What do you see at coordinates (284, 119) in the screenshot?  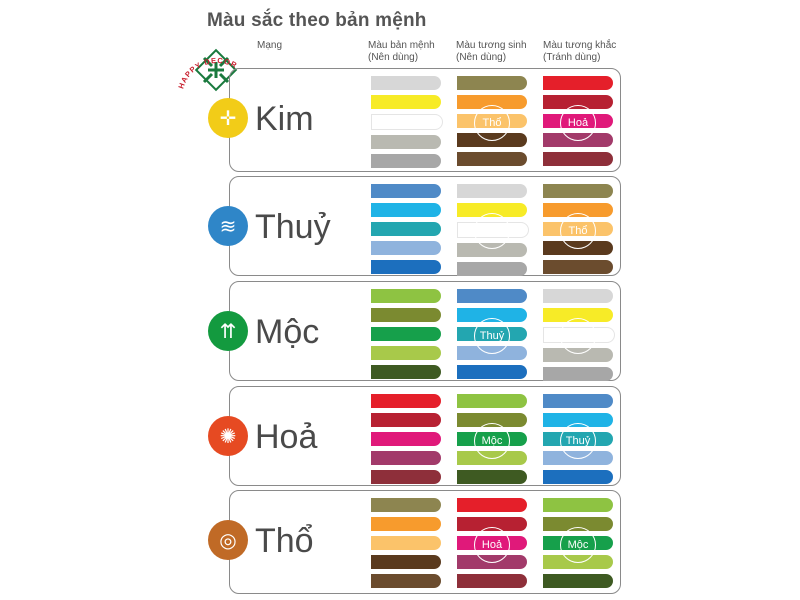 I see `element-name: Kim` at bounding box center [284, 119].